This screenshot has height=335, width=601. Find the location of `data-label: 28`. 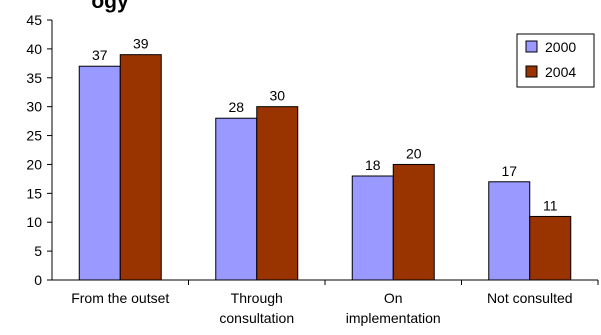

data-label: 28 is located at coordinates (236, 107).